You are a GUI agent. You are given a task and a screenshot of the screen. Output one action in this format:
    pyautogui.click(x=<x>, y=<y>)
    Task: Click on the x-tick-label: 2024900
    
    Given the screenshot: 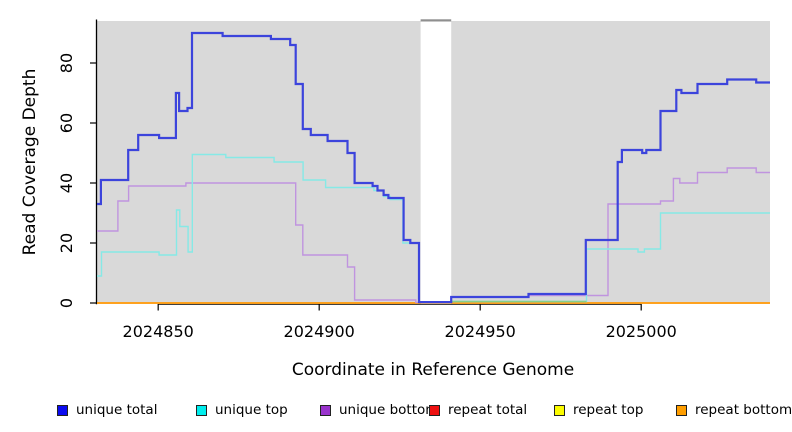 What is the action you would take?
    pyautogui.click(x=319, y=331)
    